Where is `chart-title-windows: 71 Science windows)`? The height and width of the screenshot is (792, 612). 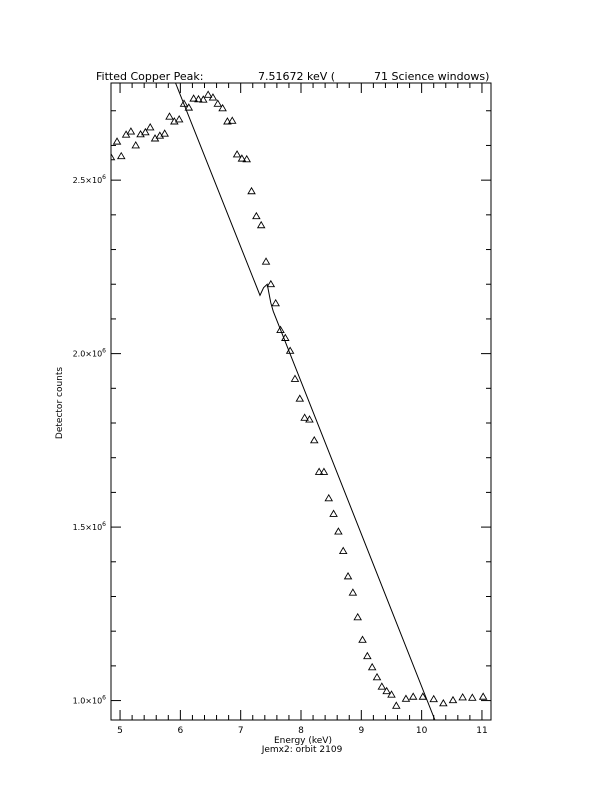 chart-title-windows: 71 Science windows) is located at coordinates (431, 76).